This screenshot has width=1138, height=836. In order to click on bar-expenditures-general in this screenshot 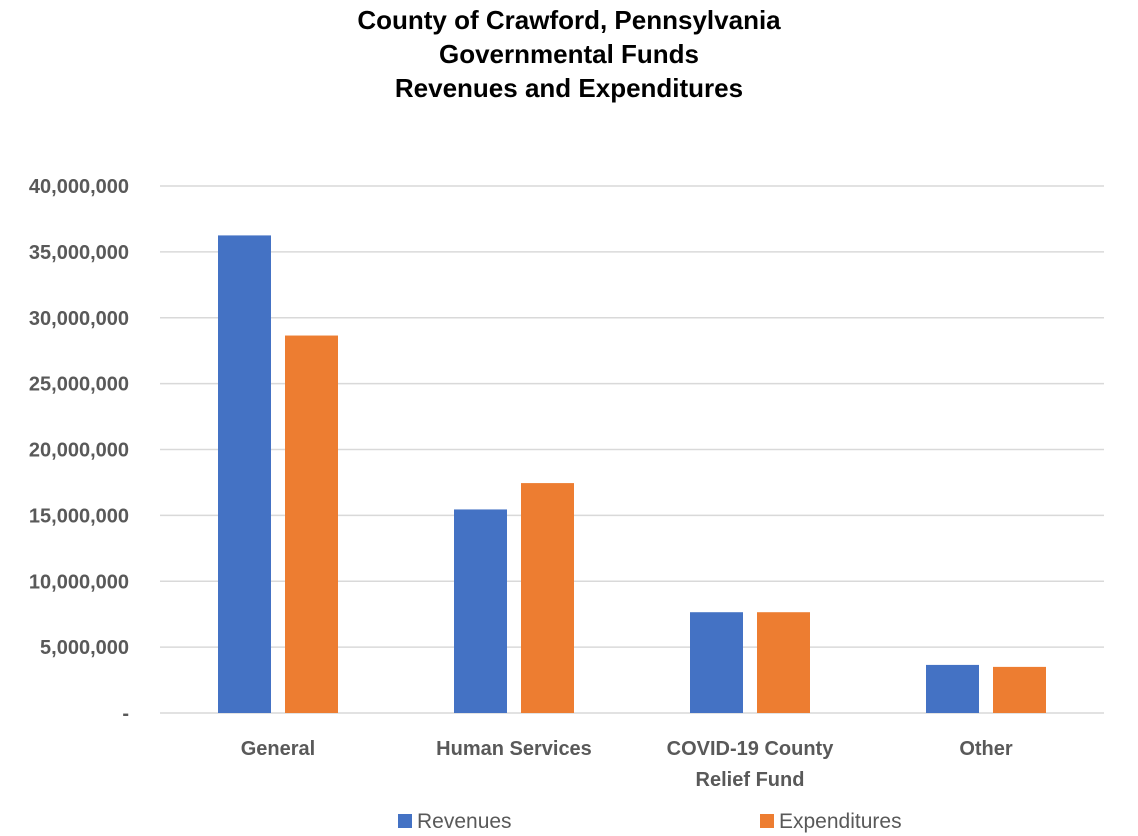, I will do `click(311, 524)`.